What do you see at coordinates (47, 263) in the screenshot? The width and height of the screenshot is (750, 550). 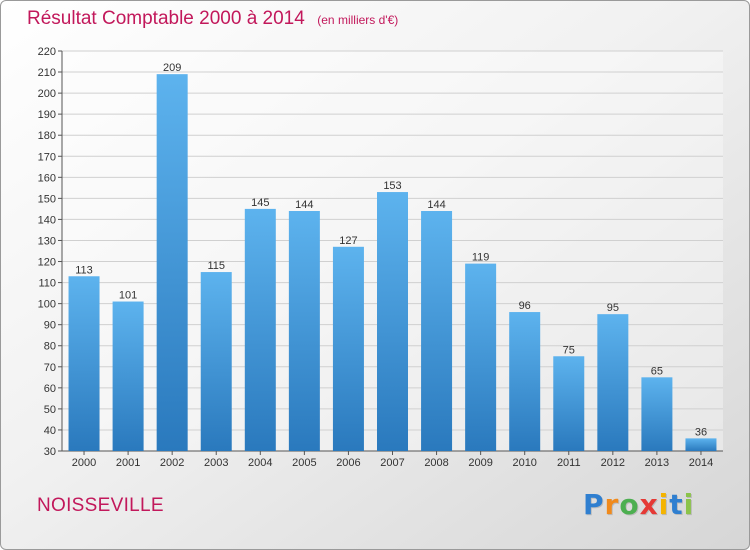 I see `y-tick-label: 120` at bounding box center [47, 263].